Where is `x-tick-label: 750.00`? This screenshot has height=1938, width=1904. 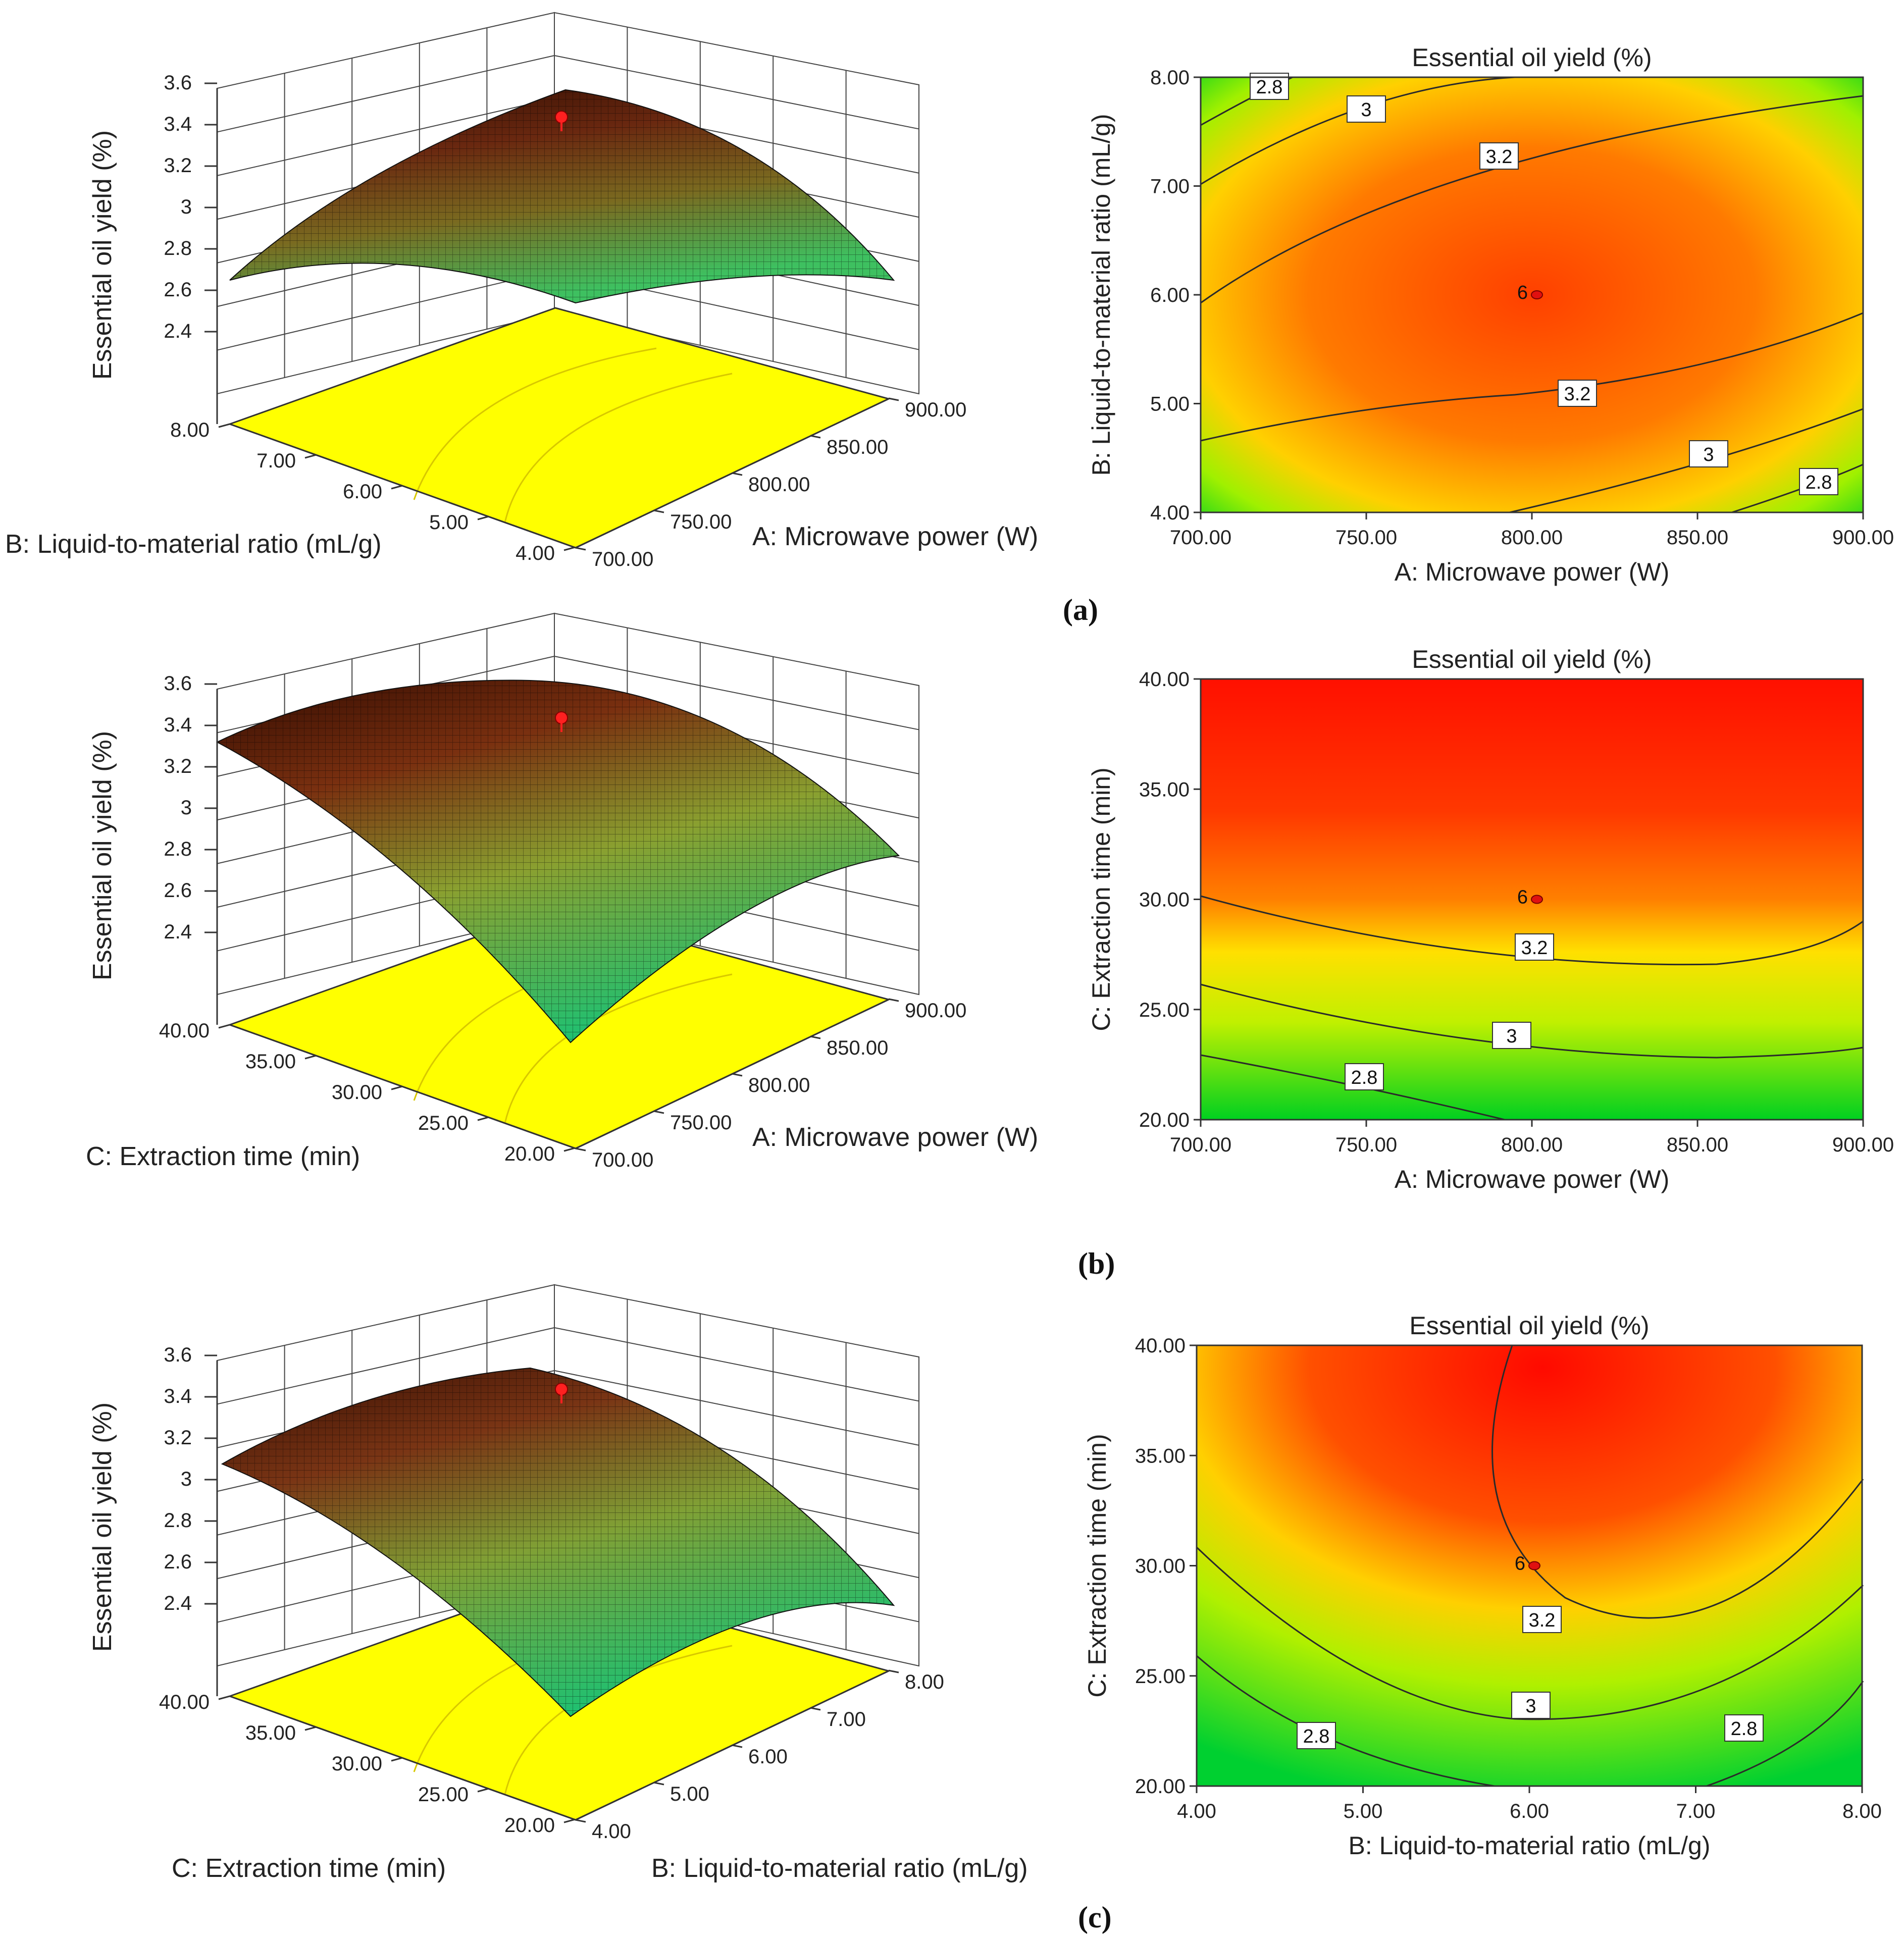
x-tick-label: 750.00 is located at coordinates (1366, 1145).